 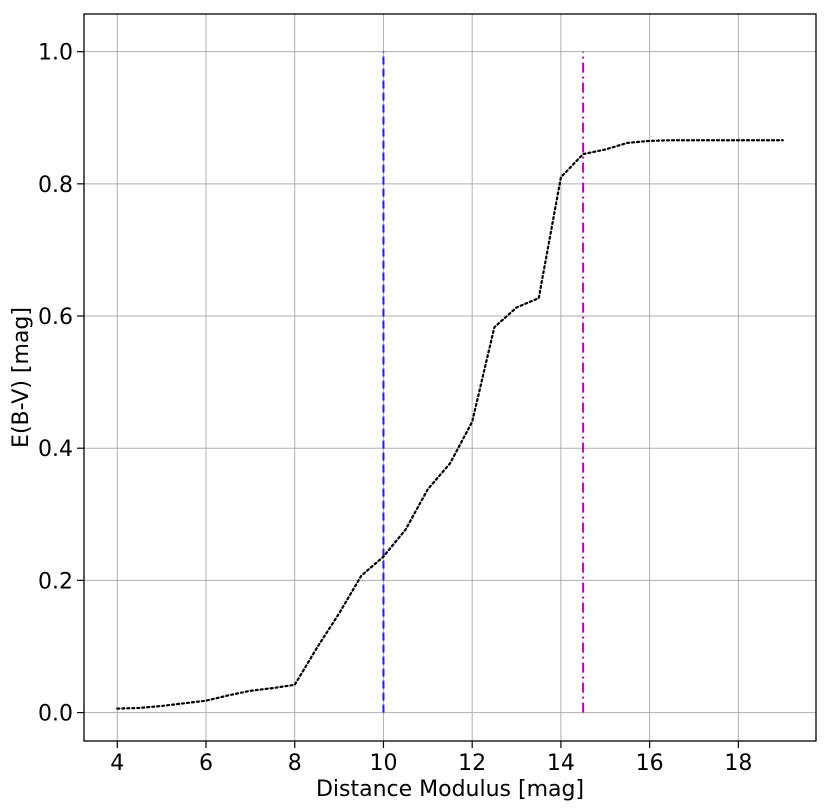 I want to click on x-tick-label-4: 12, so click(x=472, y=763).